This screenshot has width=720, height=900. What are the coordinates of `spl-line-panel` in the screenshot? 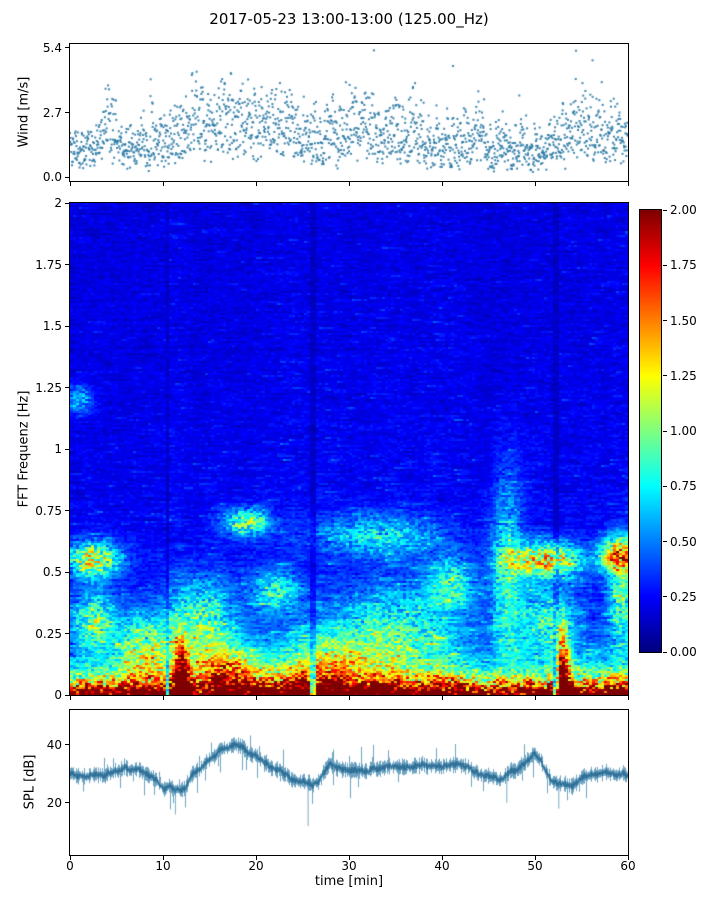 It's located at (349, 782).